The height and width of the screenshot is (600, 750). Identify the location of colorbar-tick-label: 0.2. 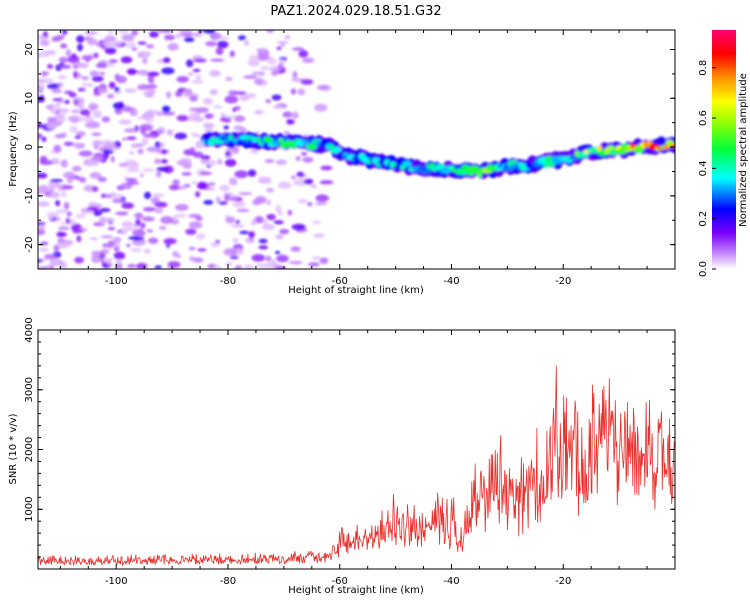
(703, 219).